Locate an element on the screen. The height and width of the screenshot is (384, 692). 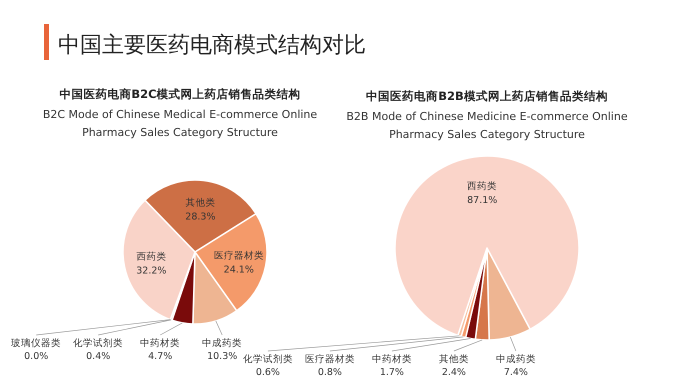
chart-subtitle: B2C Mode of Chinese Medical E-commerce Online Pharmacy Sales Category Structure is located at coordinates (180, 123).